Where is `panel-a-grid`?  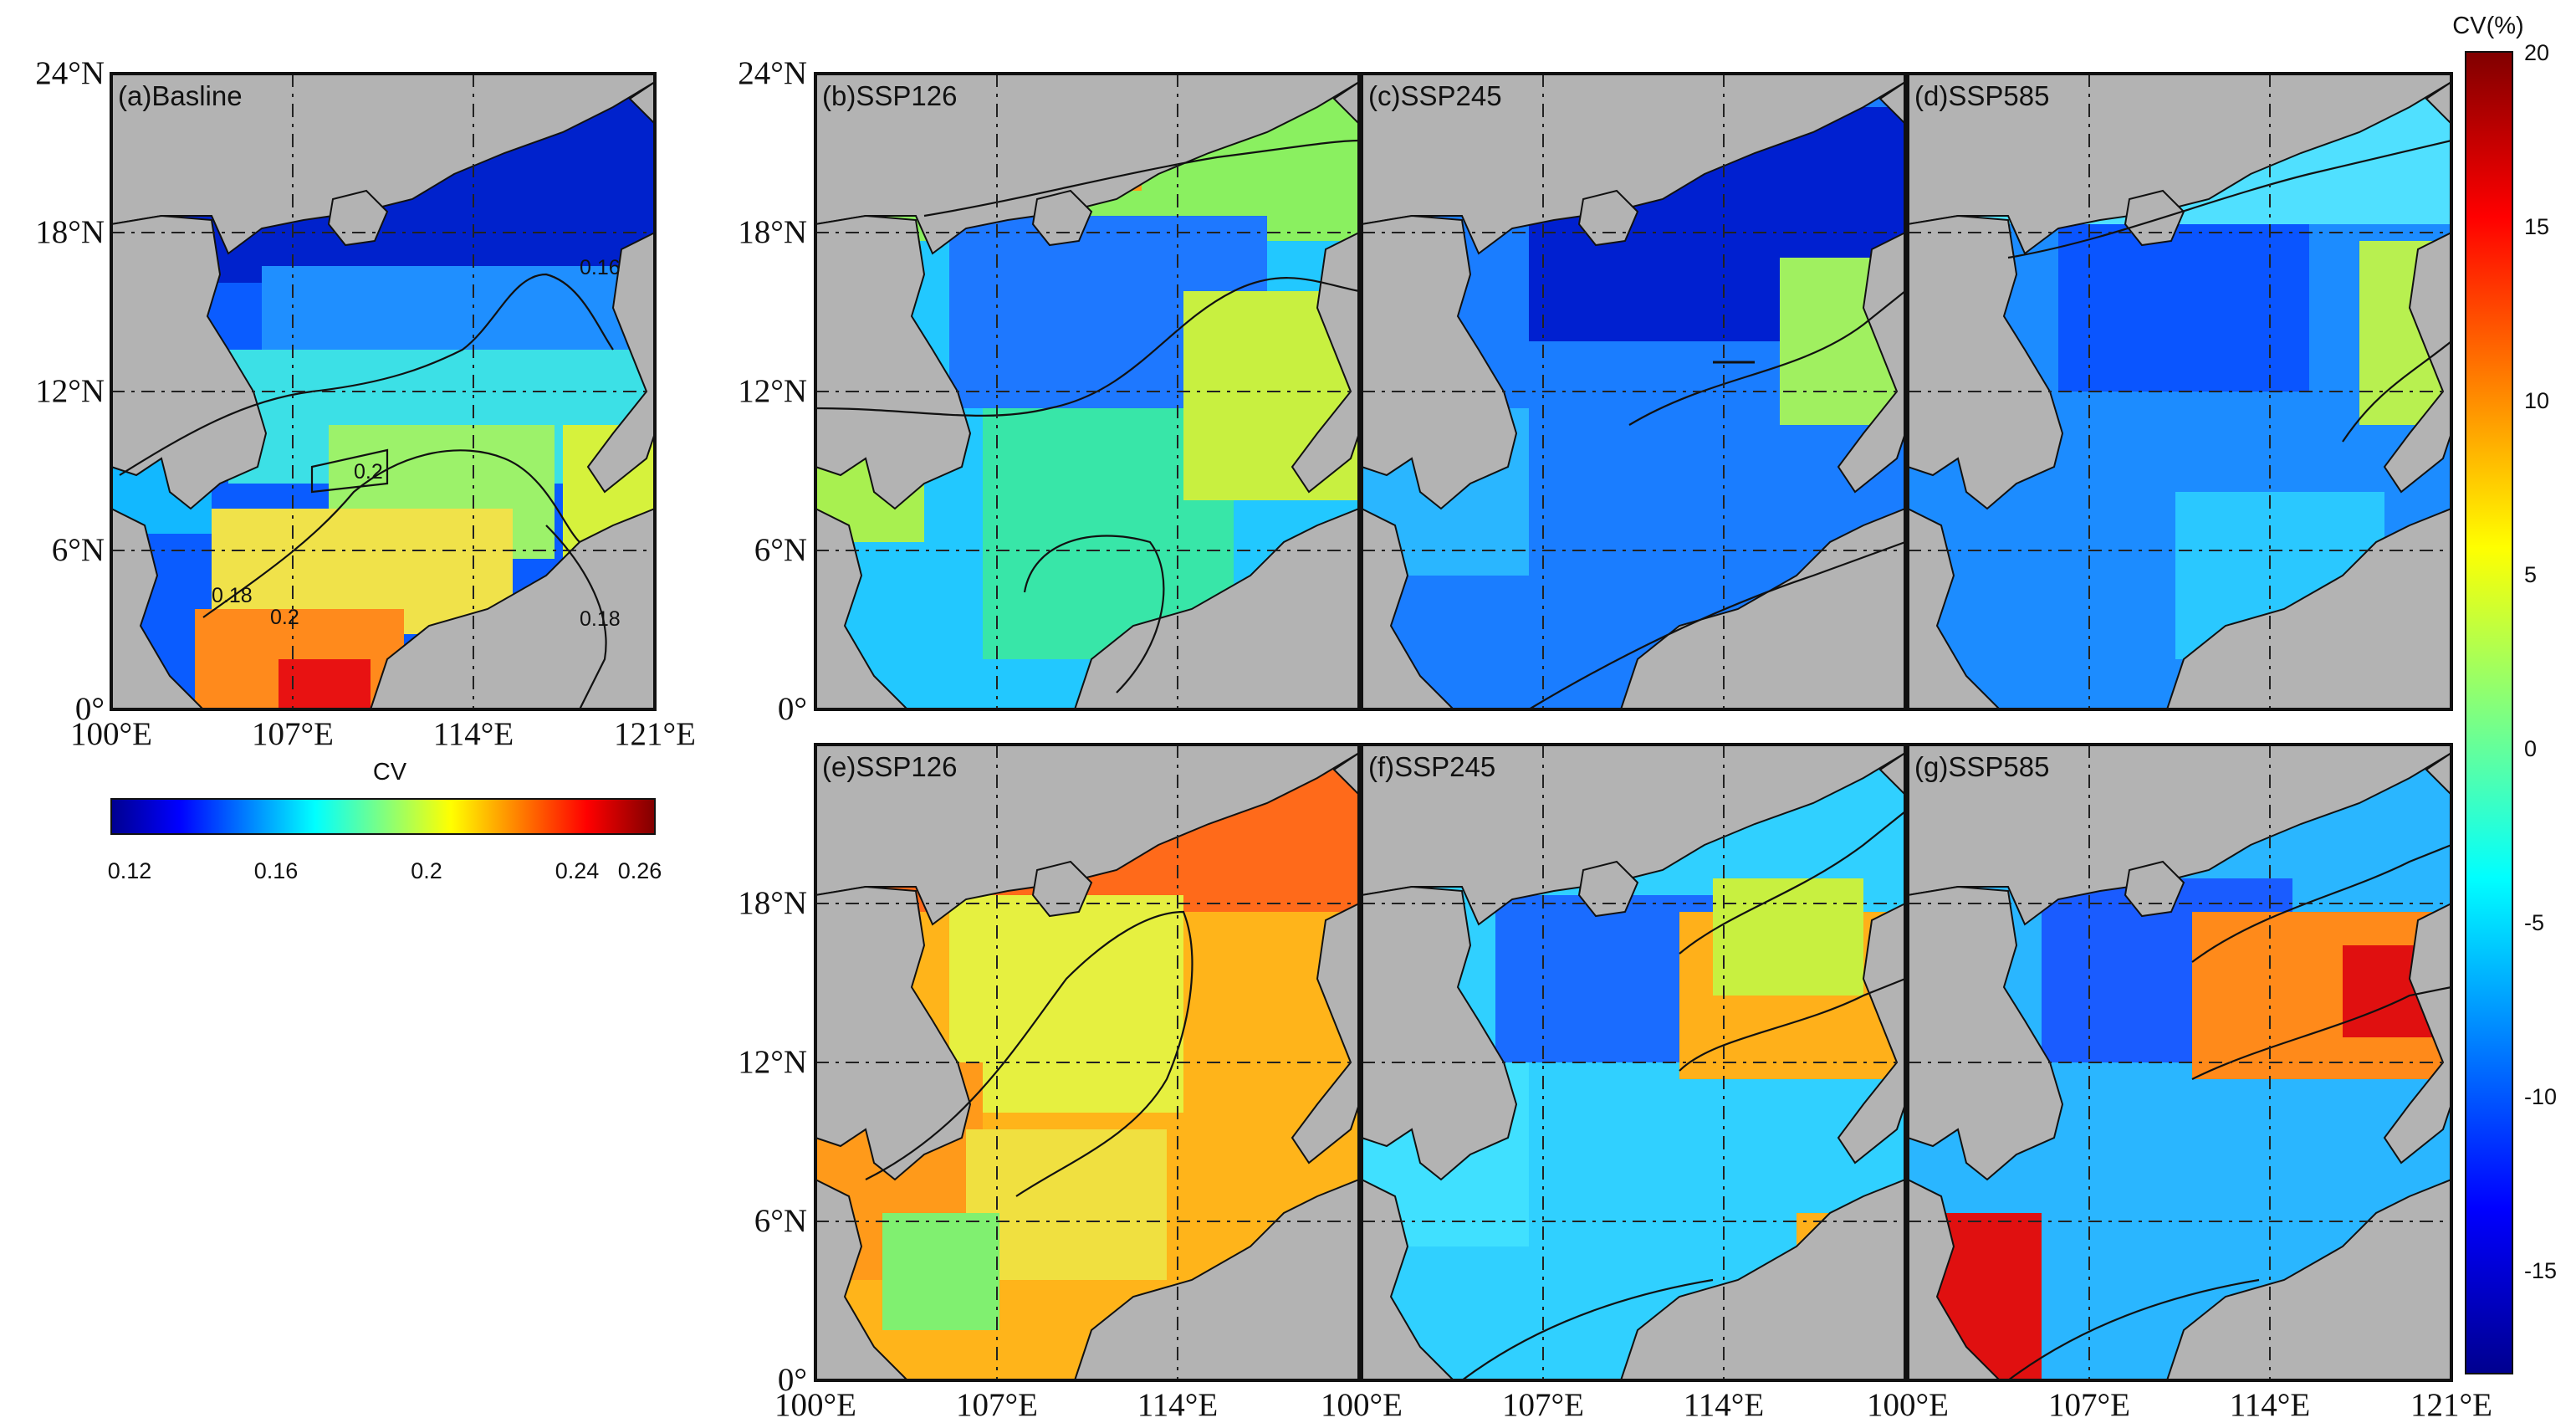 panel-a-grid is located at coordinates (383, 391).